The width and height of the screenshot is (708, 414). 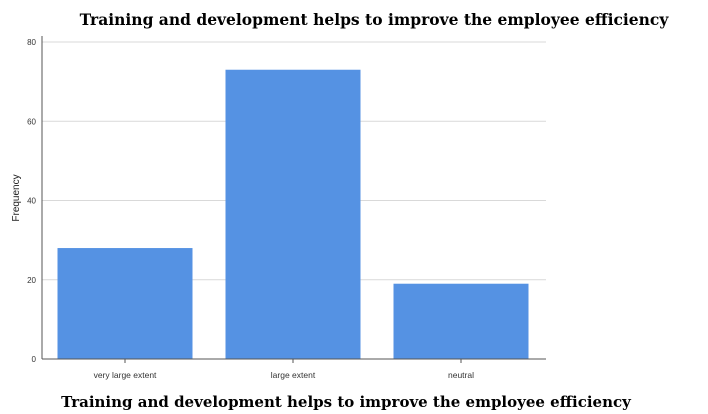 I want to click on y-tick-label: 40, so click(x=31, y=201).